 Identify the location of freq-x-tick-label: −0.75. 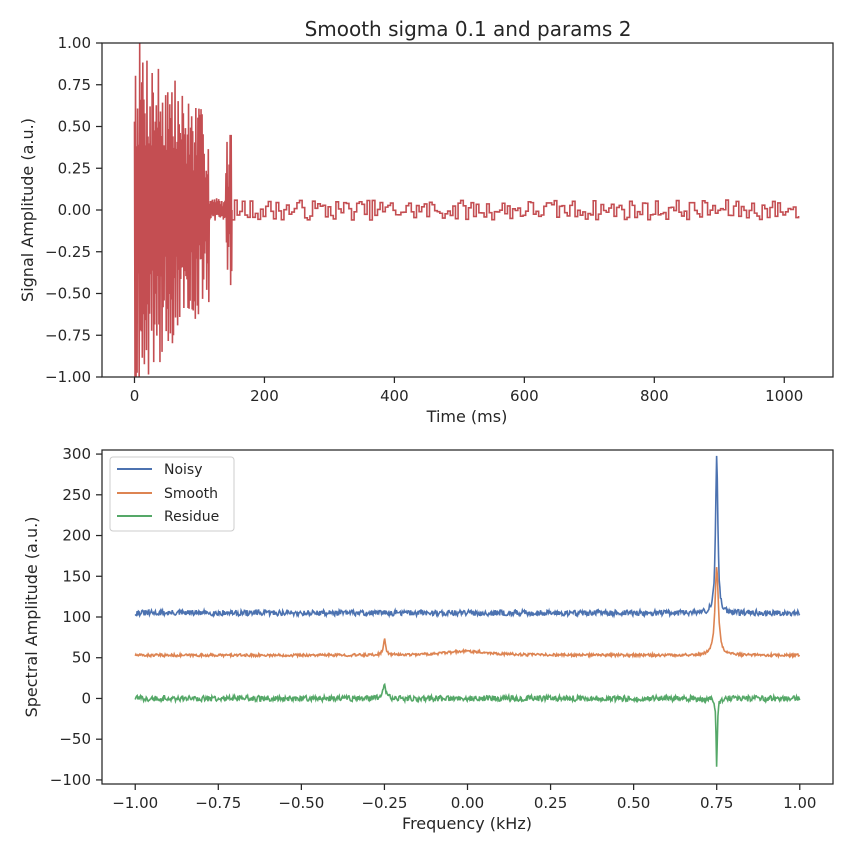
(218, 803).